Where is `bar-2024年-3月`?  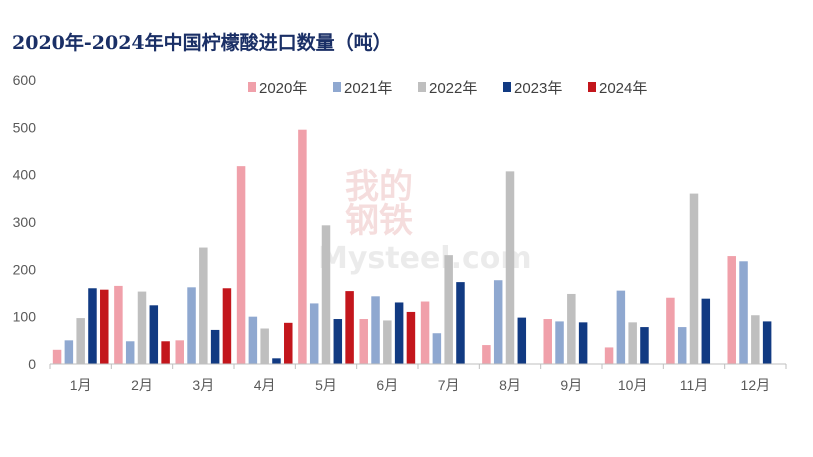 bar-2024年-3月 is located at coordinates (227, 326).